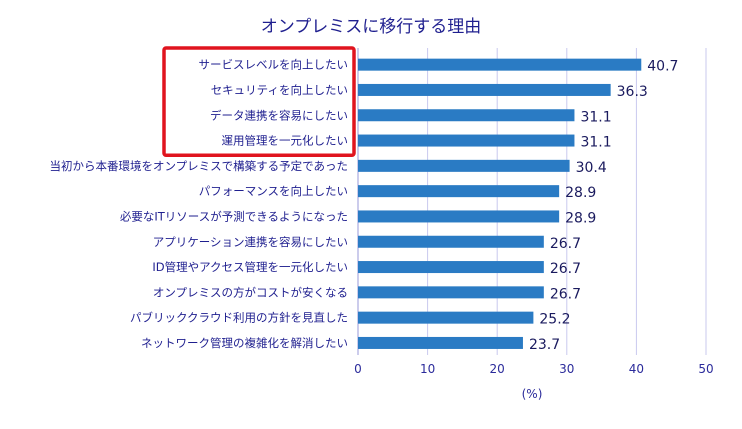 The height and width of the screenshot is (429, 742). I want to click on category-label: 必要なITリソースが予測できるようになった, so click(234, 216).